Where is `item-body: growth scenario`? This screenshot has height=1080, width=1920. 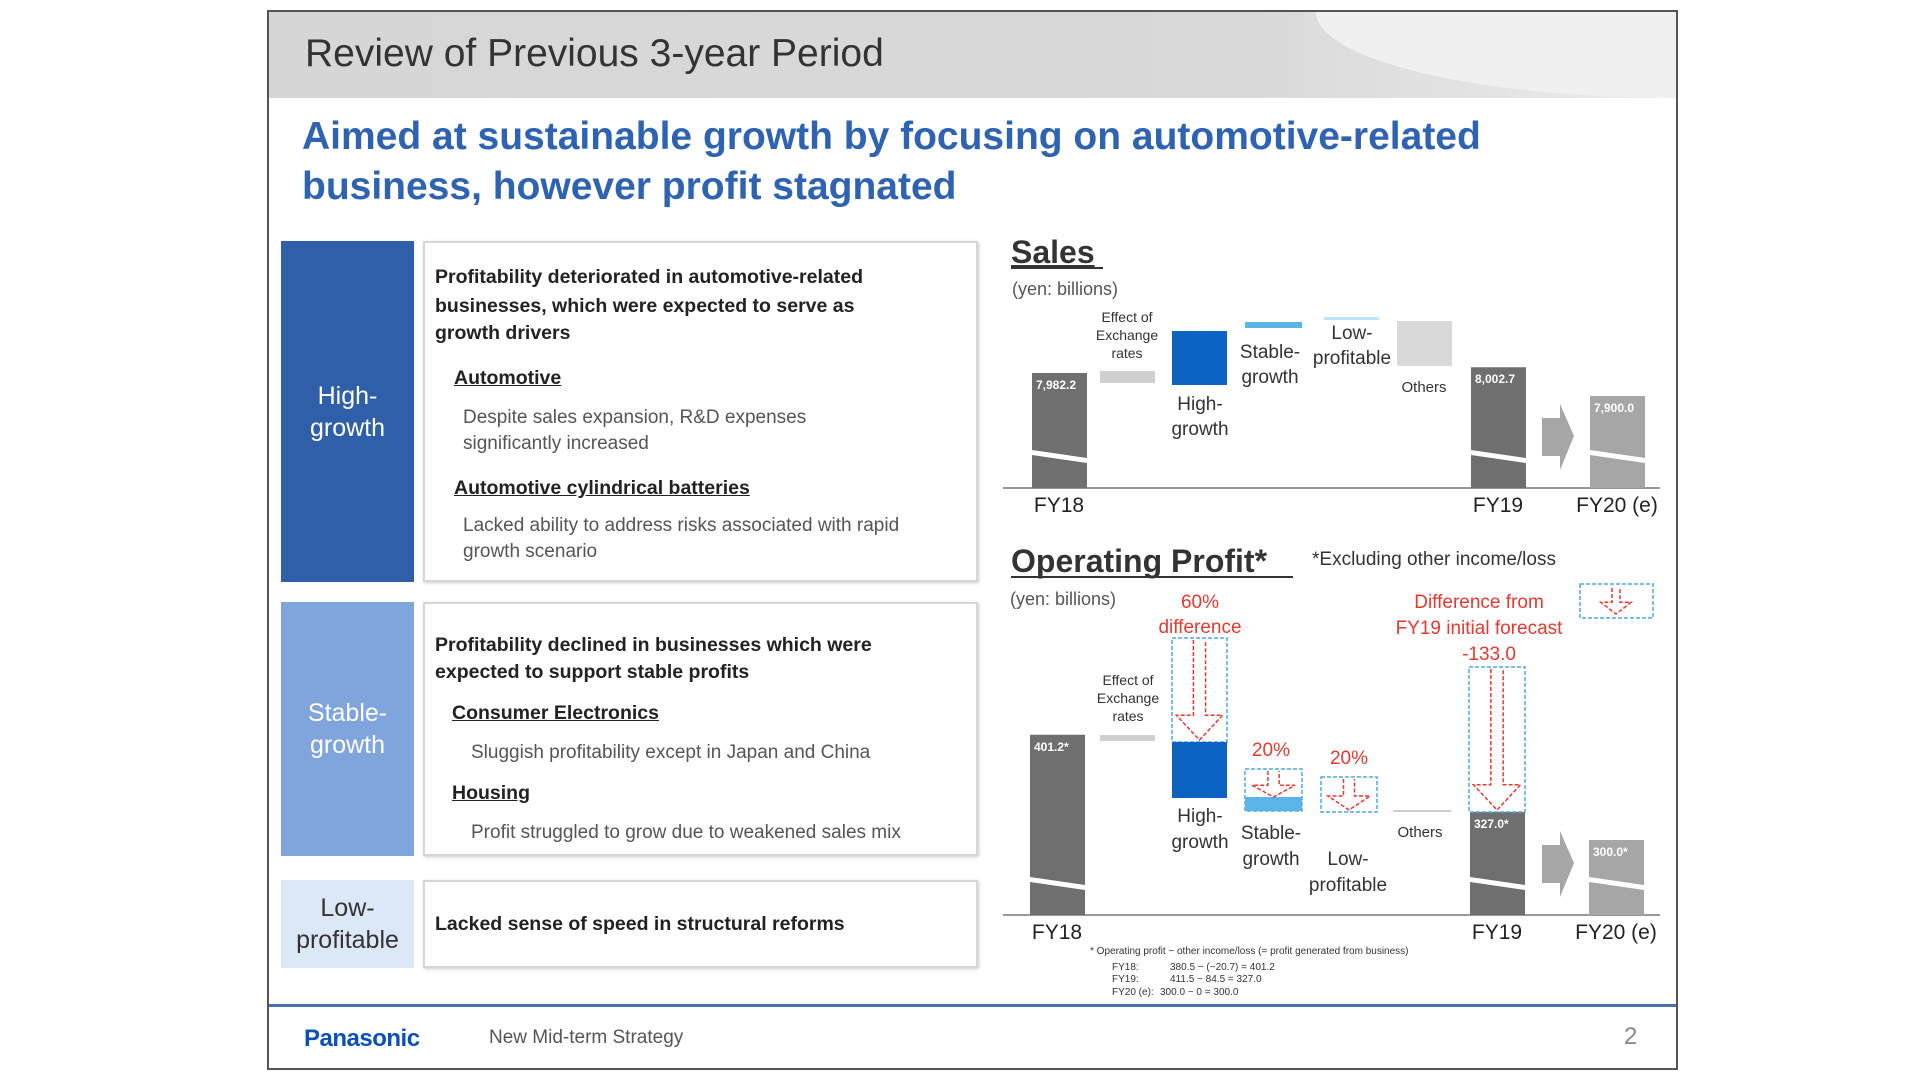 item-body: growth scenario is located at coordinates (530, 551).